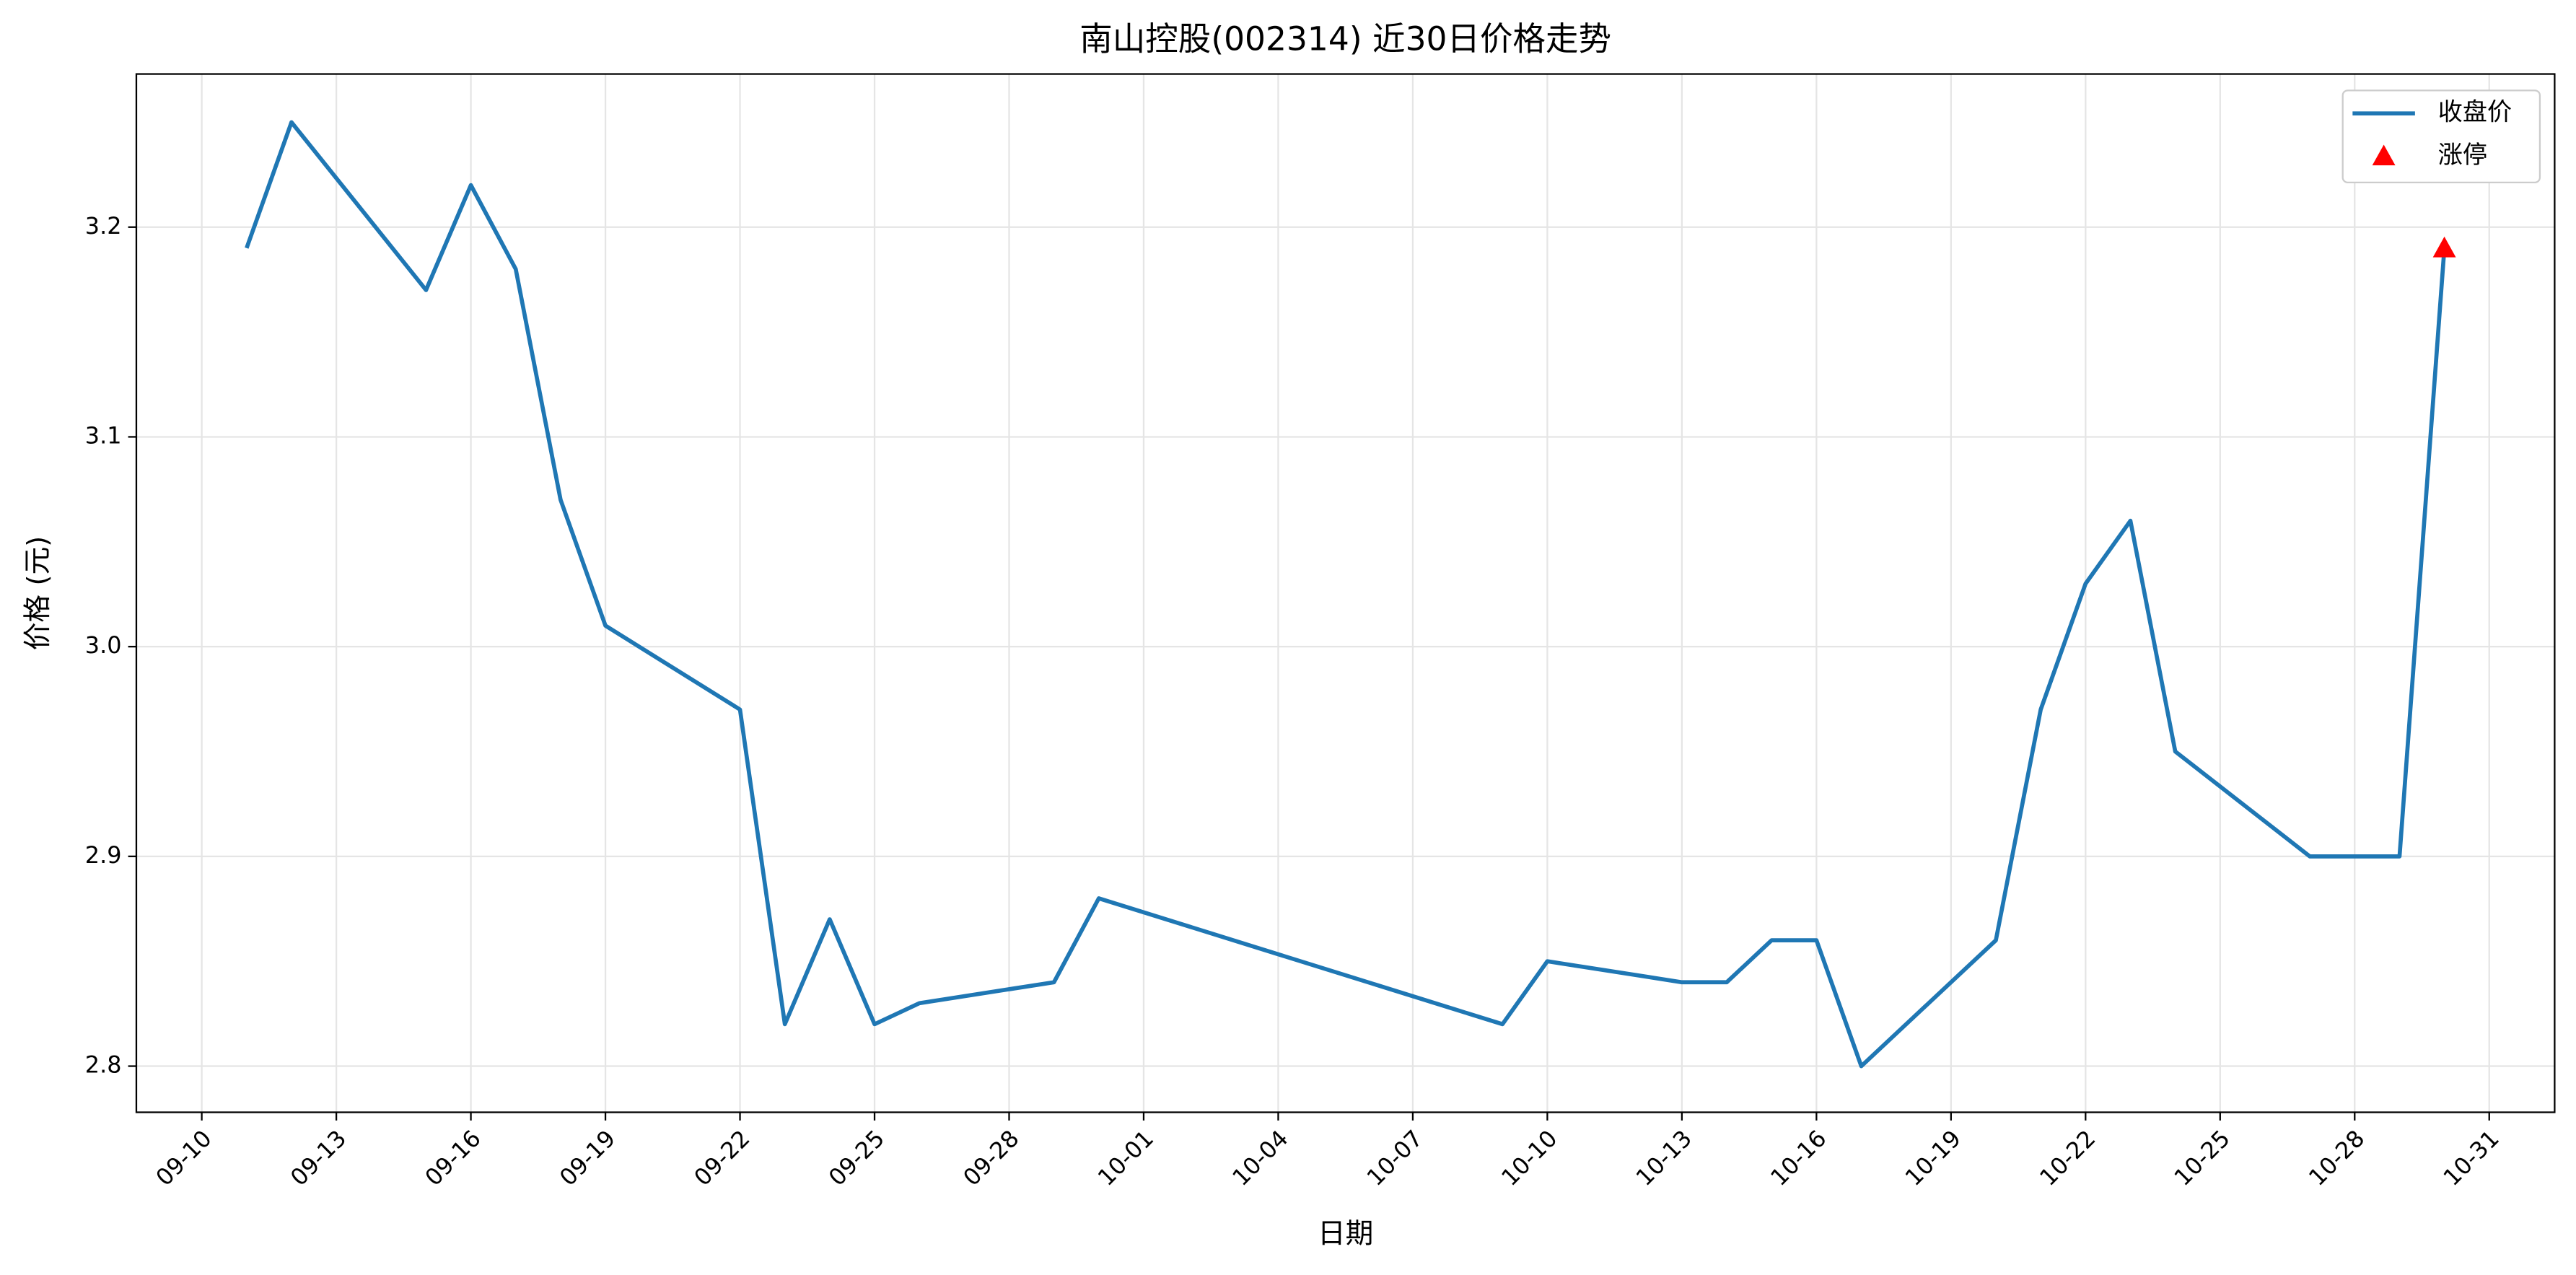 Image resolution: width=2576 pixels, height=1275 pixels. Describe the element at coordinates (103, 435) in the screenshot. I see `y-tick-label: 3.1` at that location.